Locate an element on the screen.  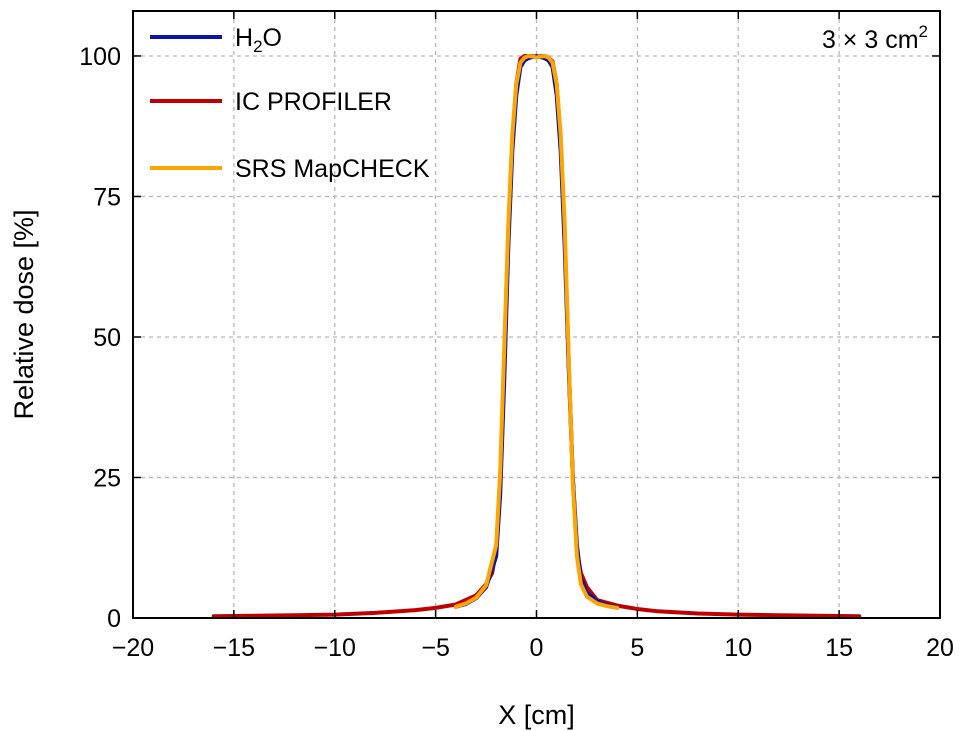
field-size-annotation: 3 × 3 cm2 is located at coordinates (875, 38).